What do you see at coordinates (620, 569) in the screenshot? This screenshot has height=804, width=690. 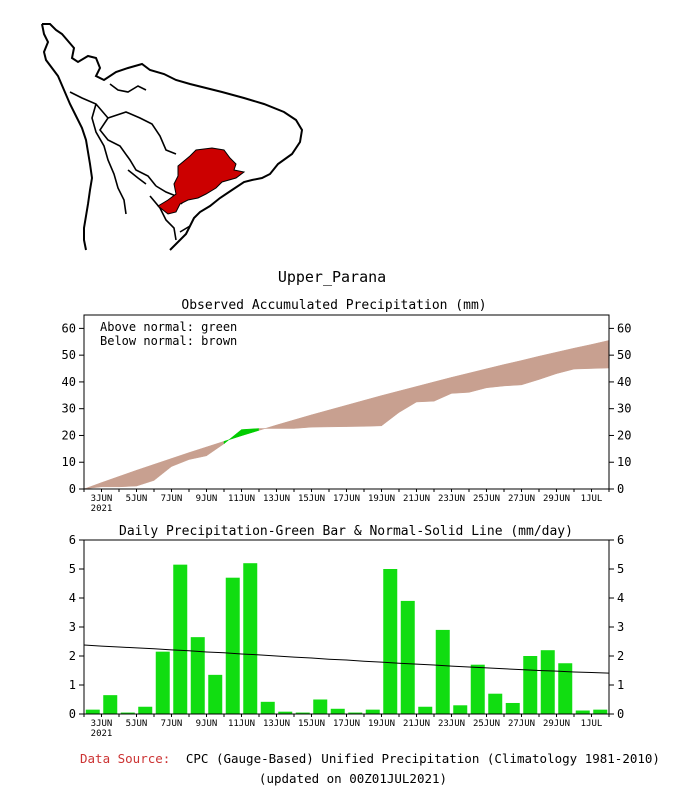 I see `daily-ytick-label-right: 5` at bounding box center [620, 569].